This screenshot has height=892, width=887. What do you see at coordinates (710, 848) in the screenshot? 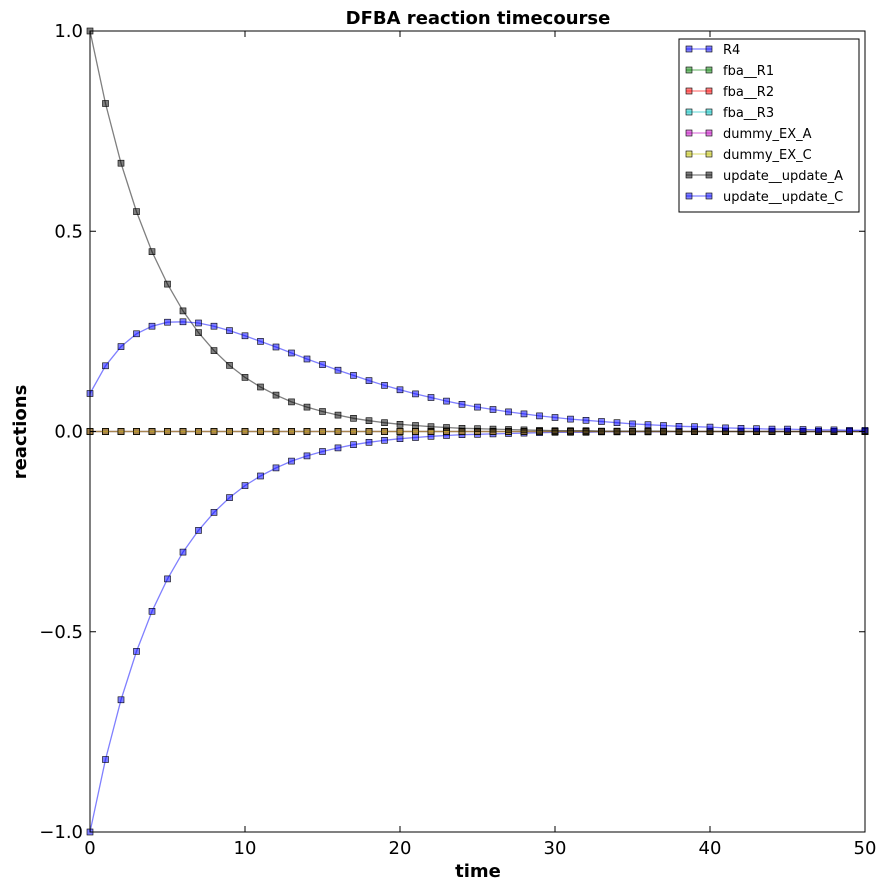
I see `x-tick-label: 40` at bounding box center [710, 848].